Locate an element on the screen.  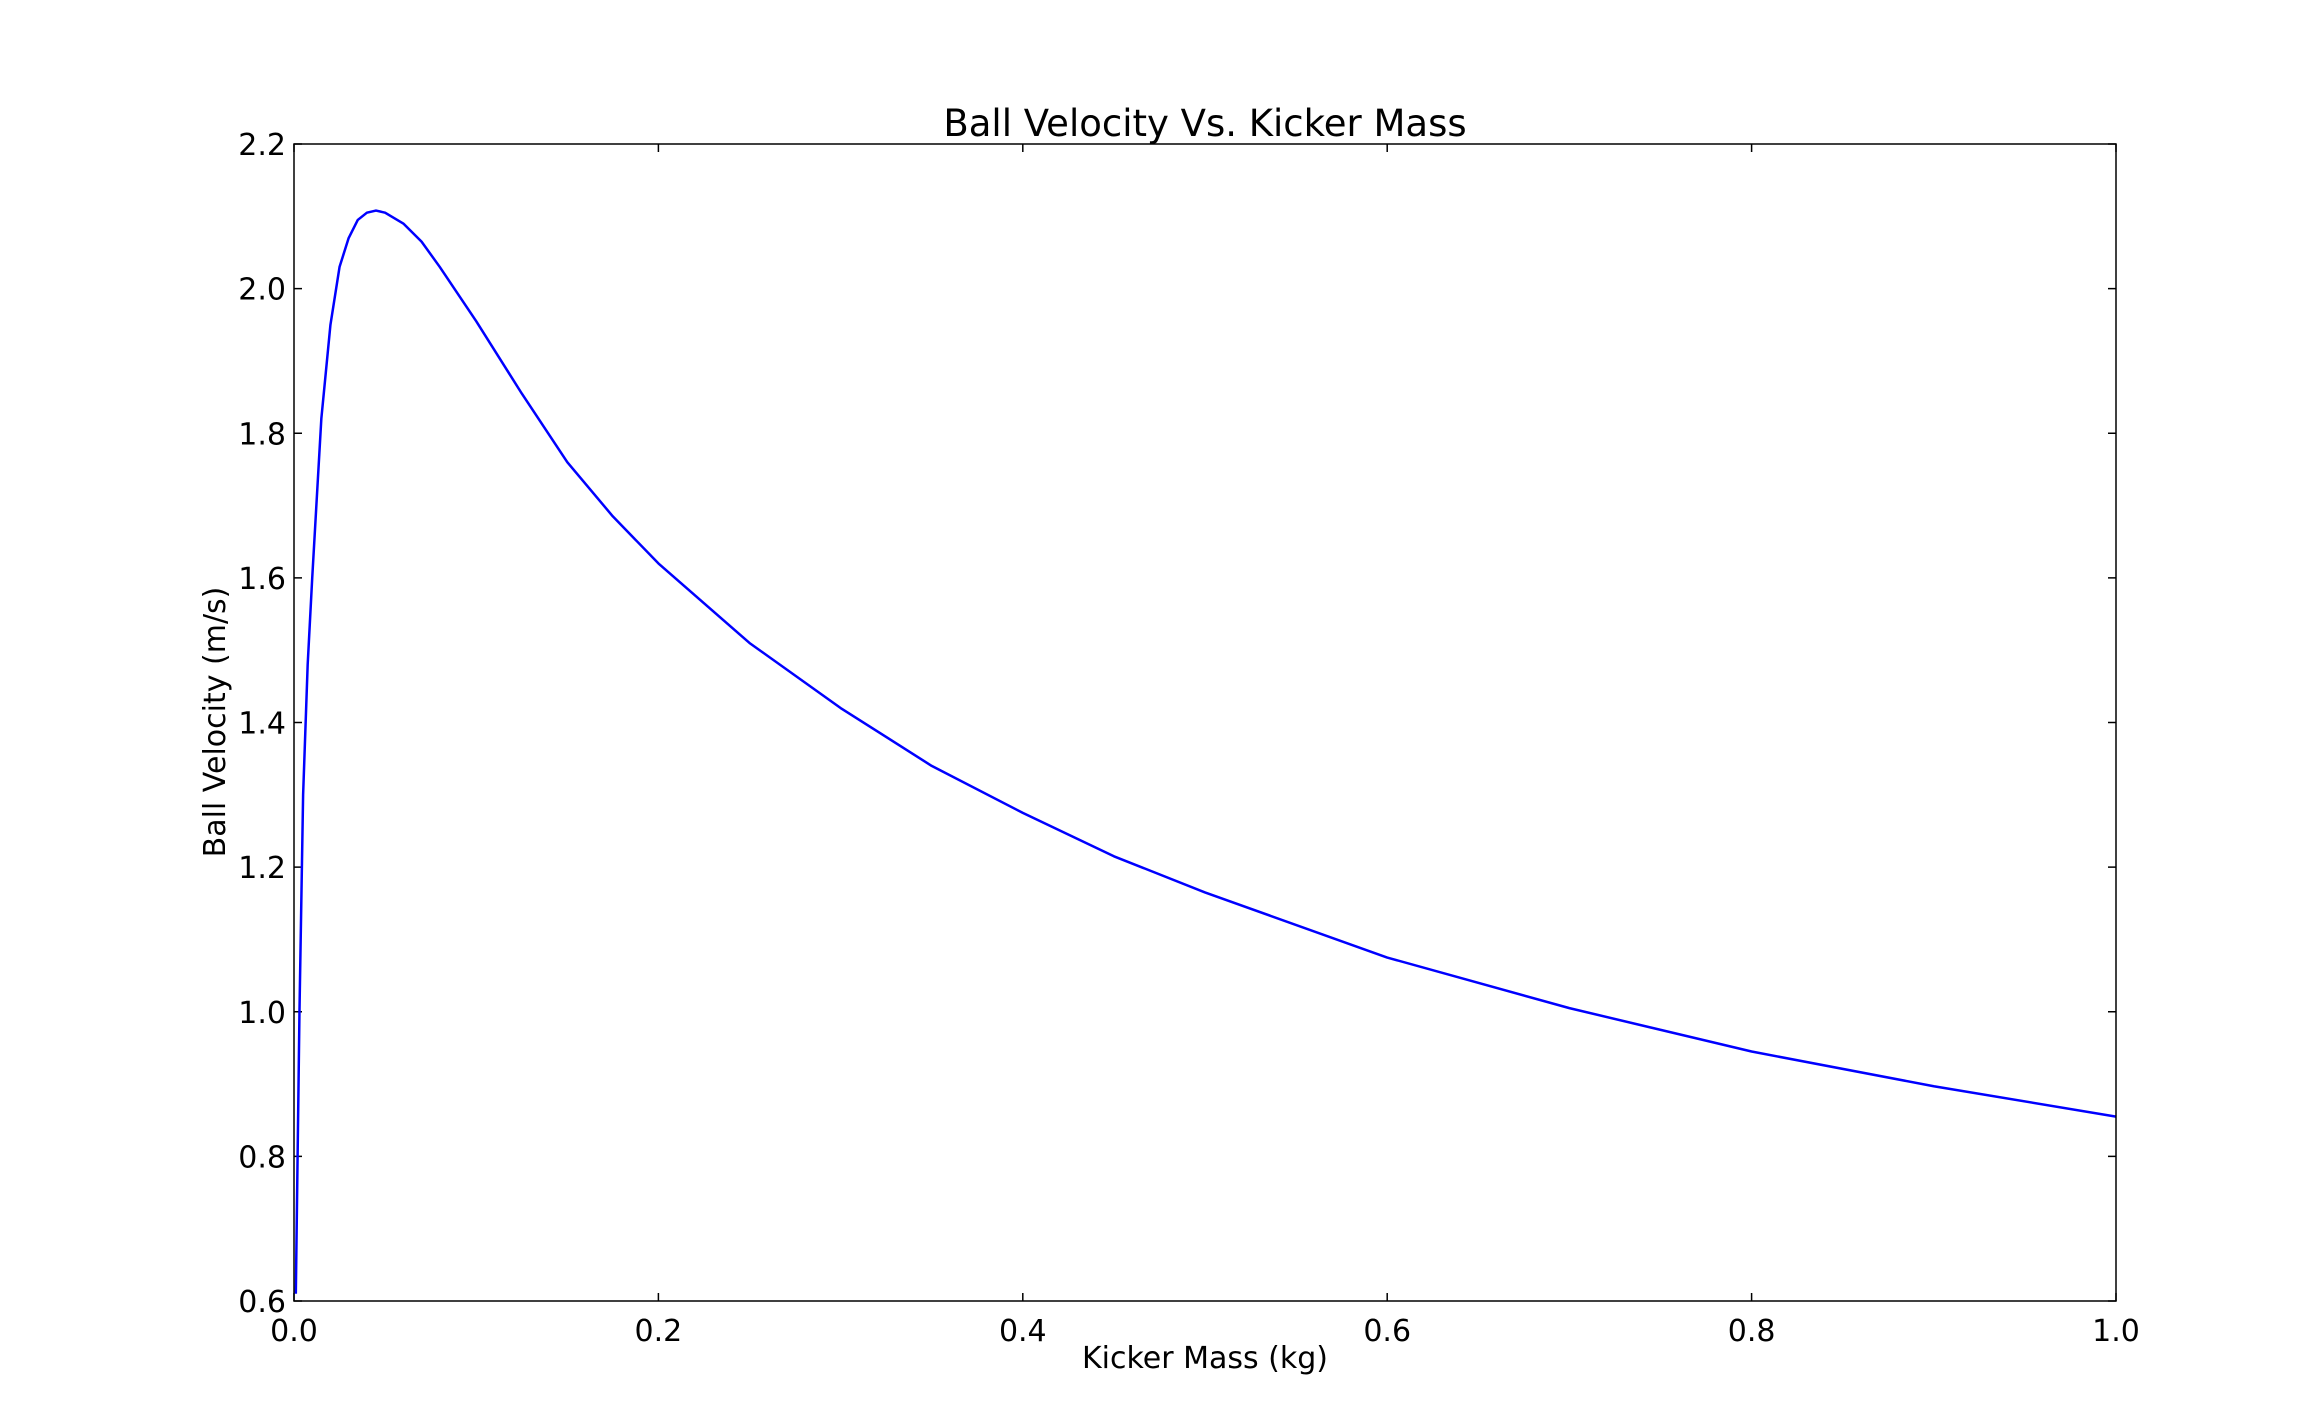
x-tick-label: 0.0 is located at coordinates (294, 1331).